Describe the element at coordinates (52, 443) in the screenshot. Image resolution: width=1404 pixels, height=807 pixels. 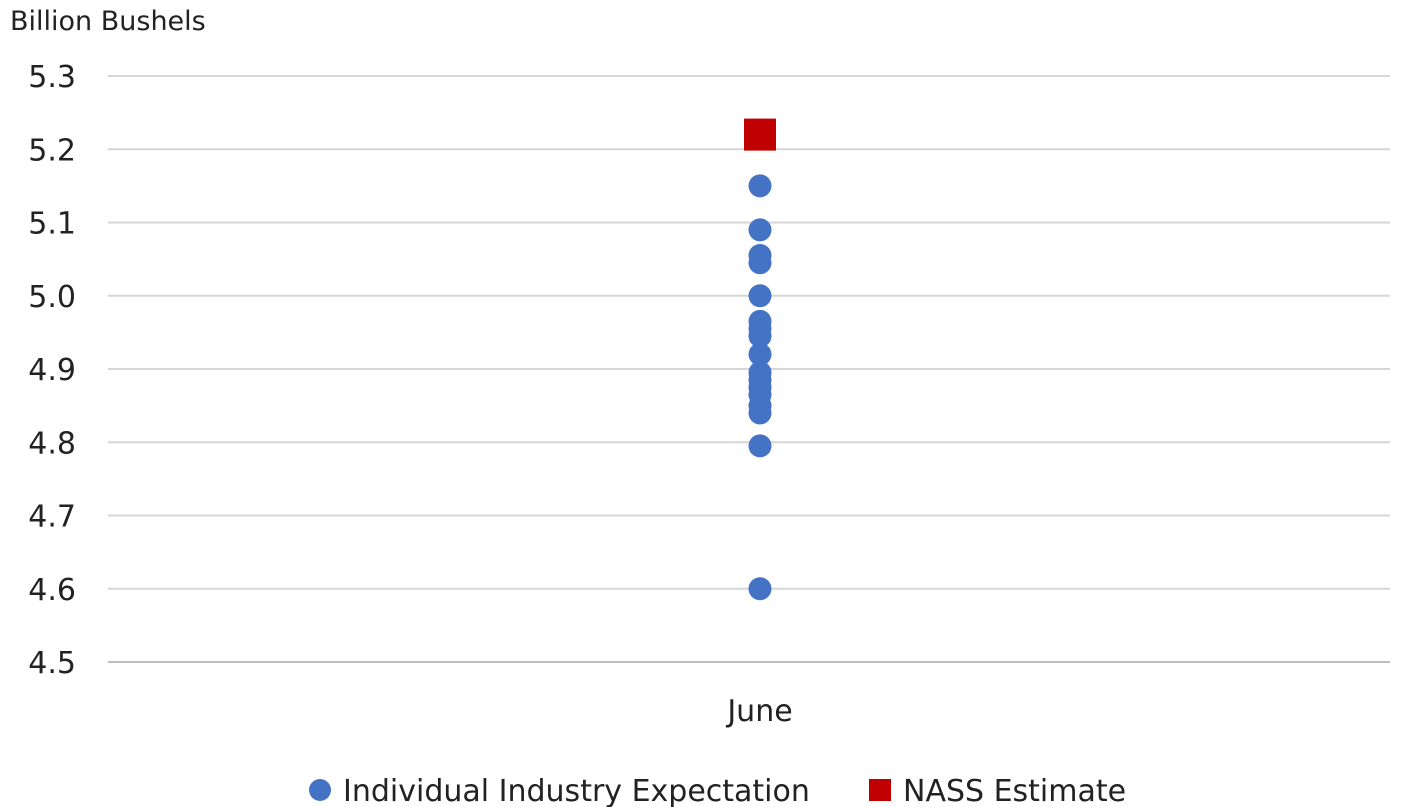
I see `y-tick-label: 4.8` at that location.